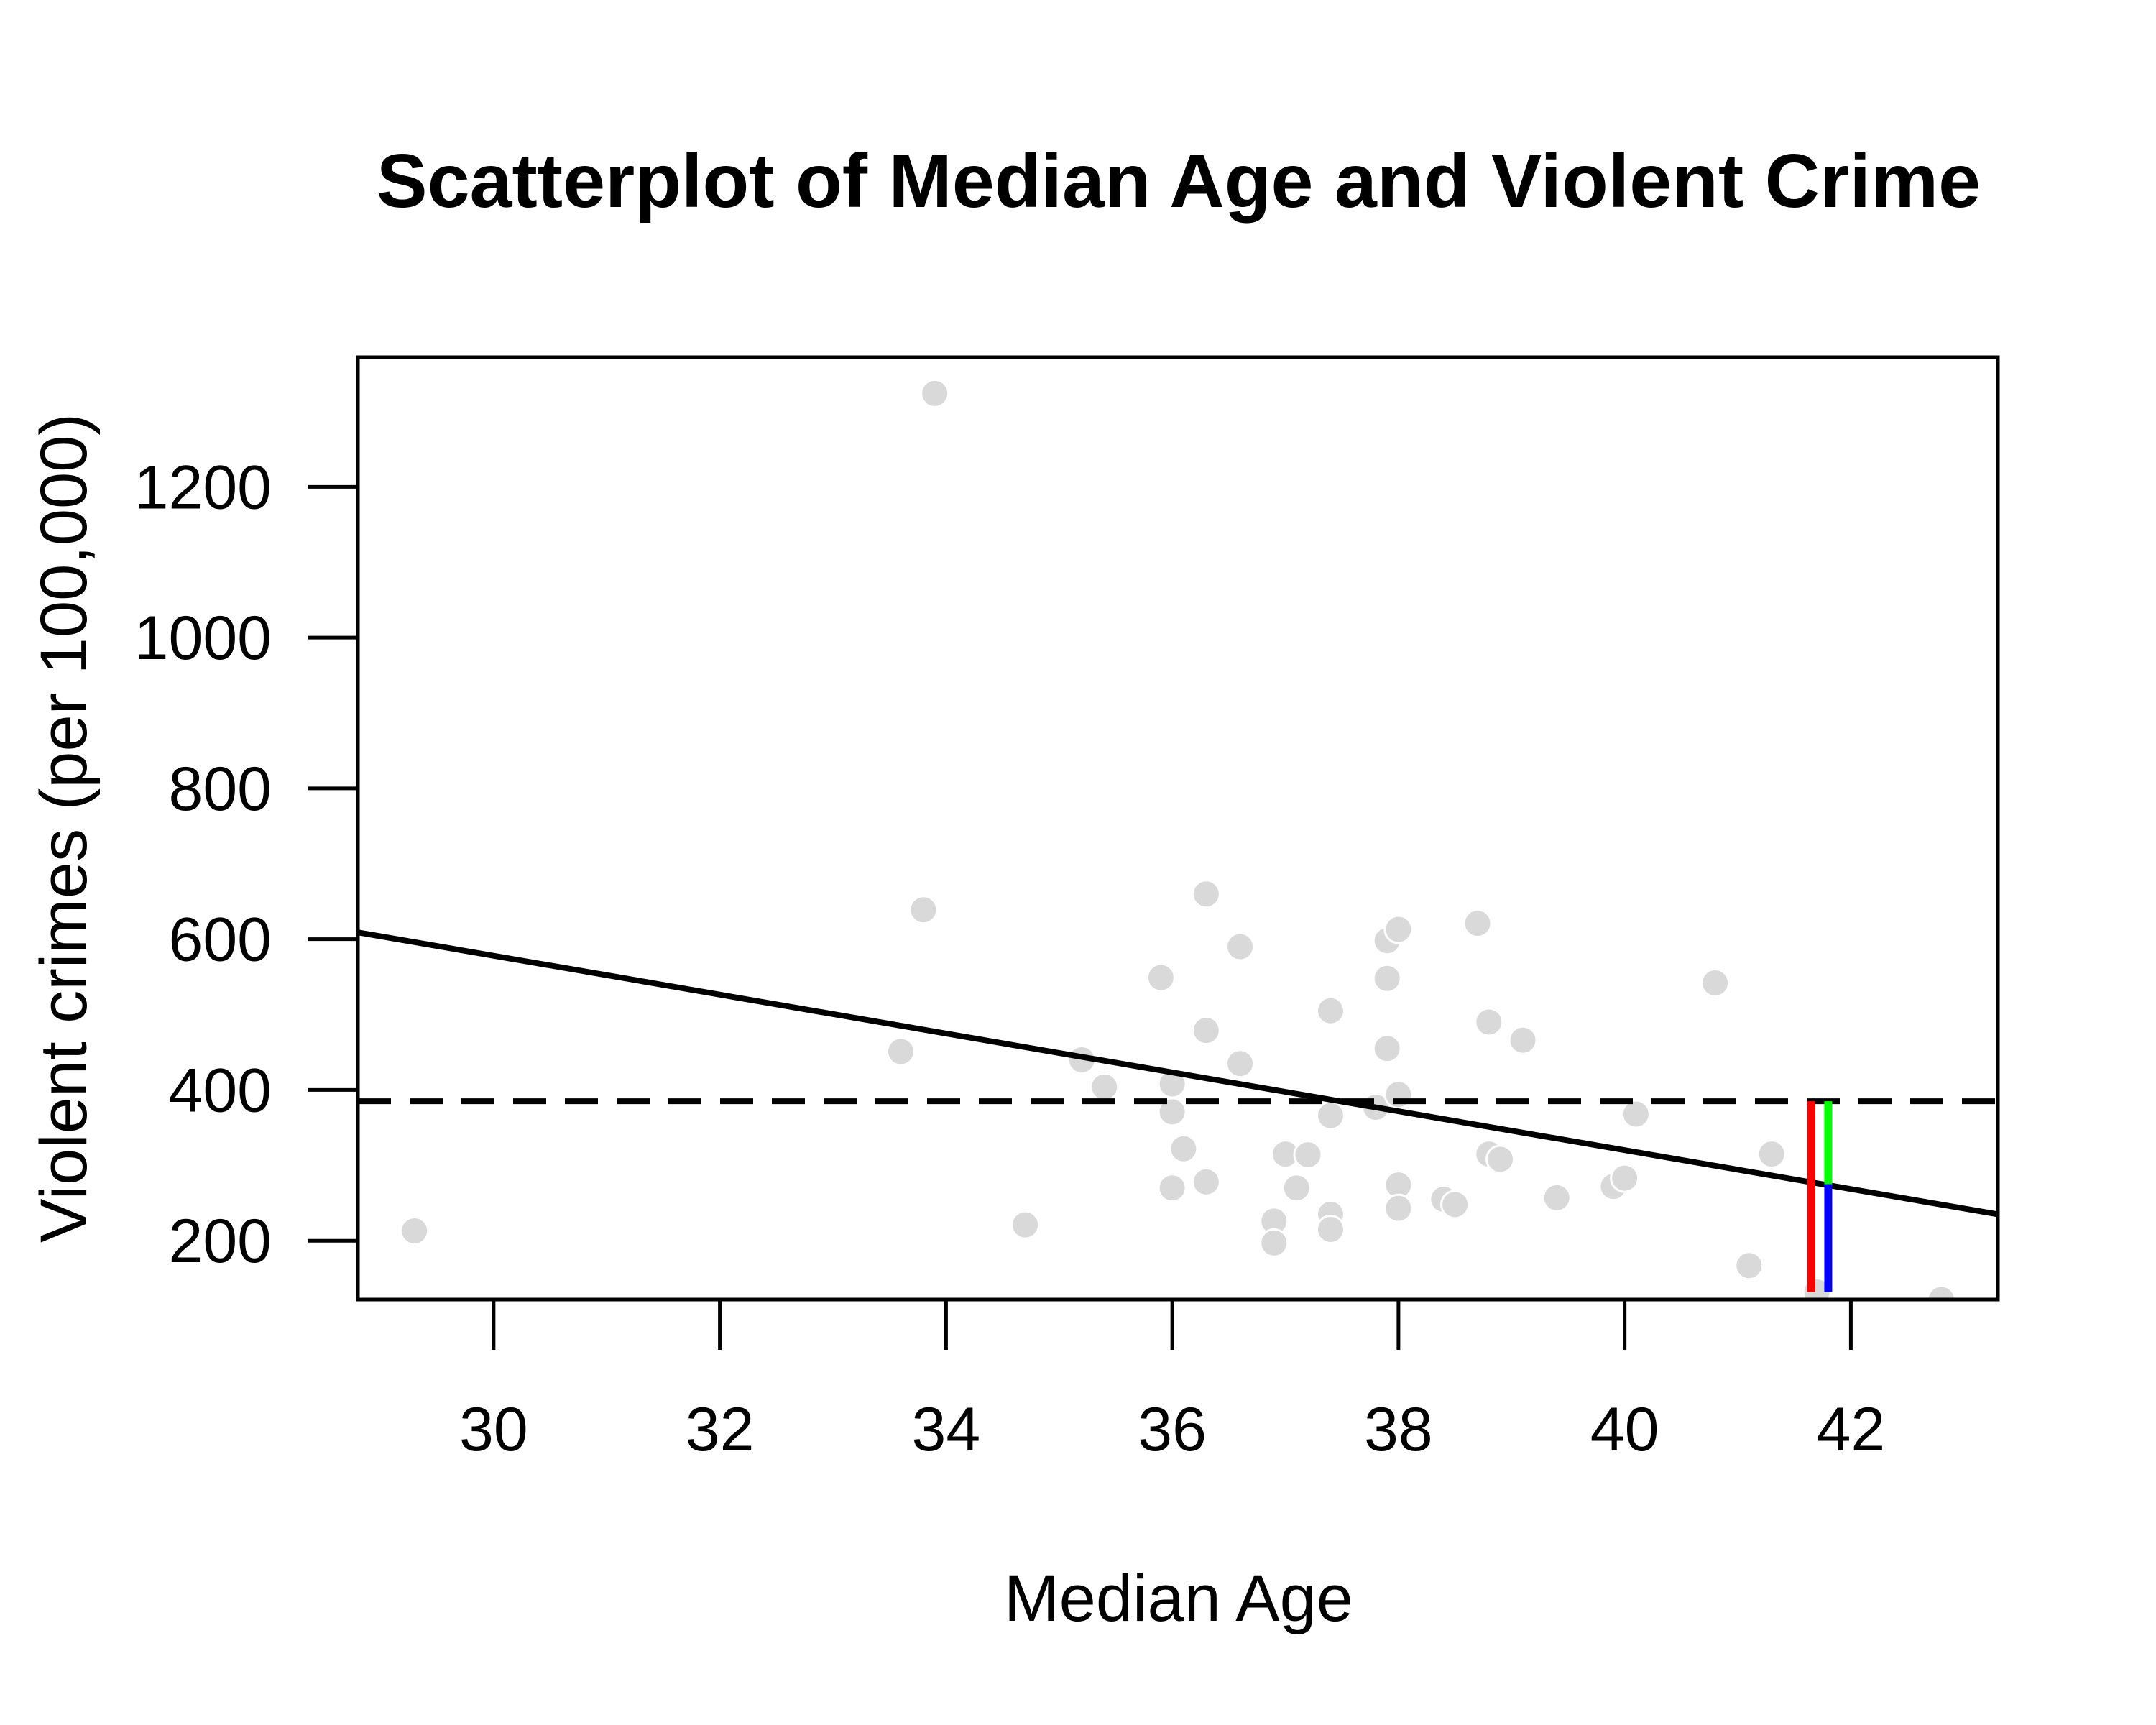 The image size is (2156, 1725). Describe the element at coordinates (720, 1429) in the screenshot. I see `x-tick-label: 32` at that location.